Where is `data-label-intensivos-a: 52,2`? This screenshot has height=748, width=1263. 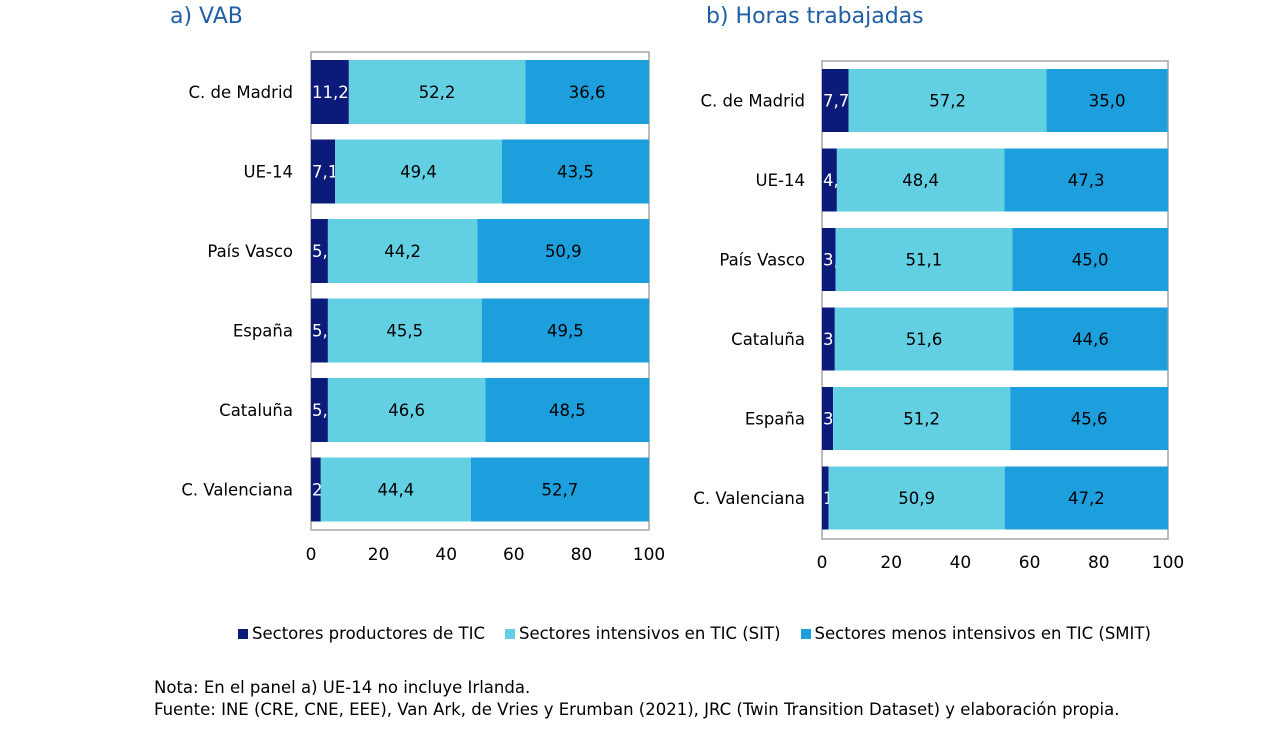 data-label-intensivos-a: 52,2 is located at coordinates (437, 92).